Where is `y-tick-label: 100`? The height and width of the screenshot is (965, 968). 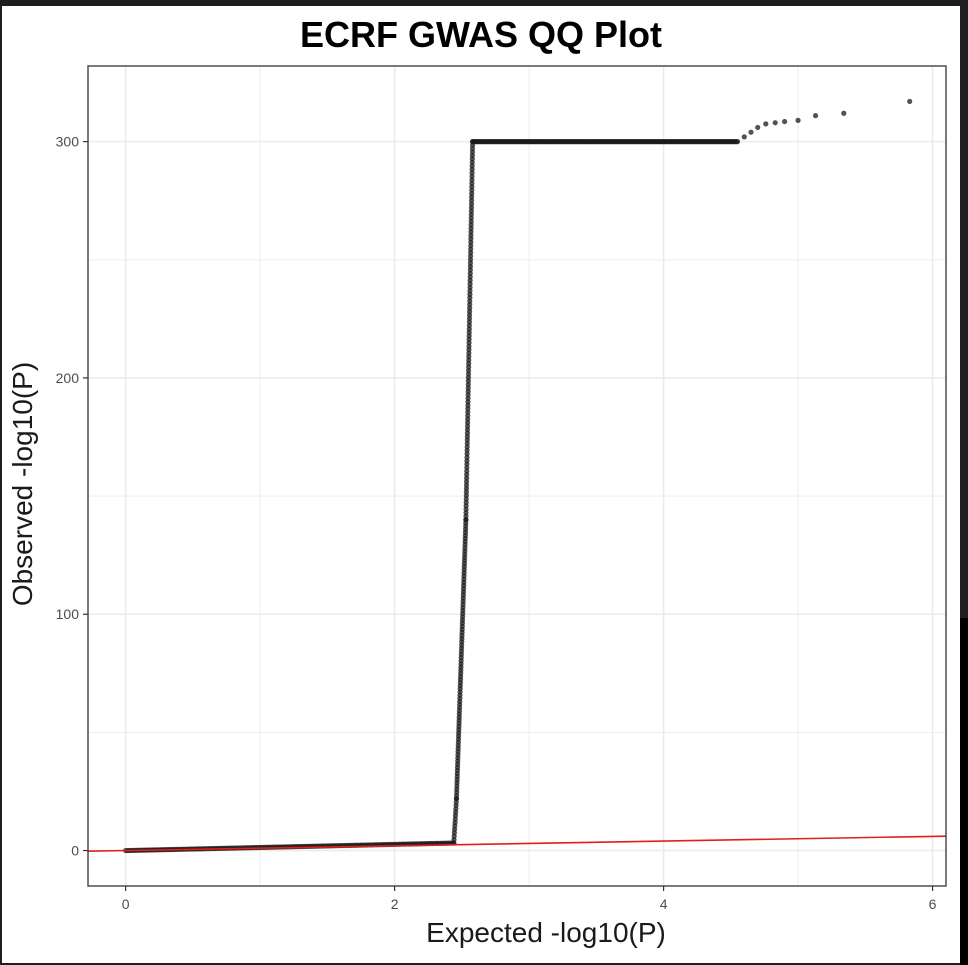 y-tick-label: 100 is located at coordinates (68, 614).